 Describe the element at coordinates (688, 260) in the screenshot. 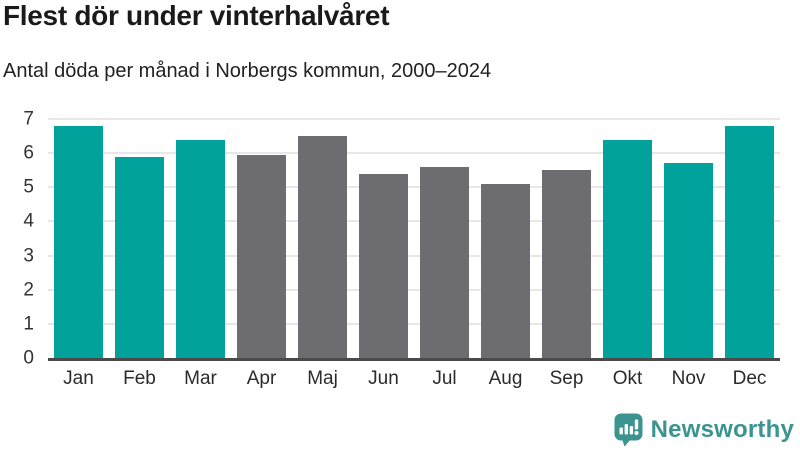

I see `bar-nov` at that location.